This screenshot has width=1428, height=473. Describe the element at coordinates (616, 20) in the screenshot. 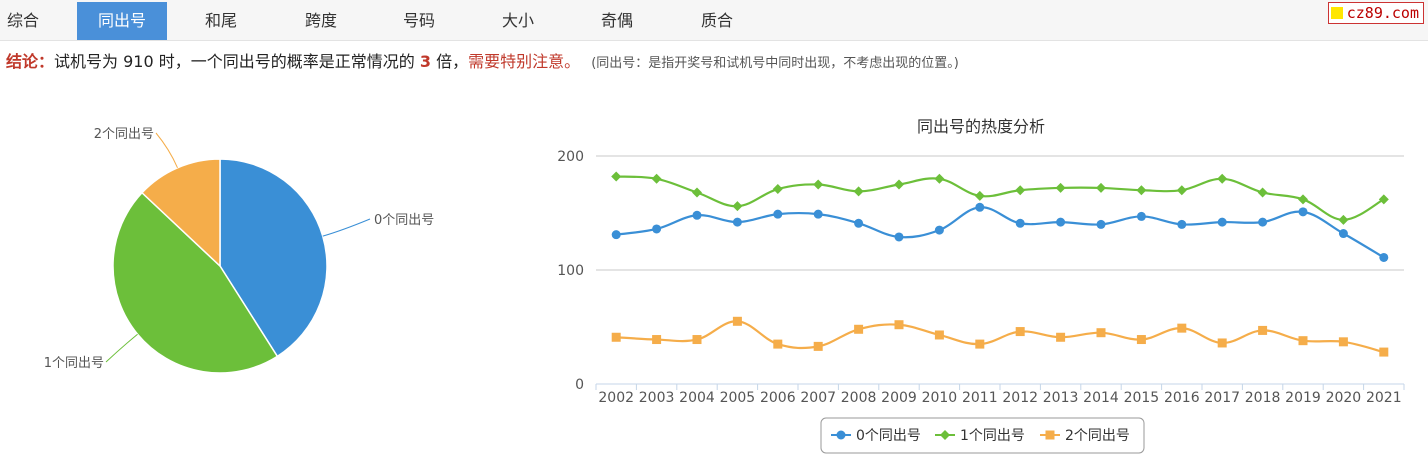

I see `tab-jiou: 奇偶` at that location.